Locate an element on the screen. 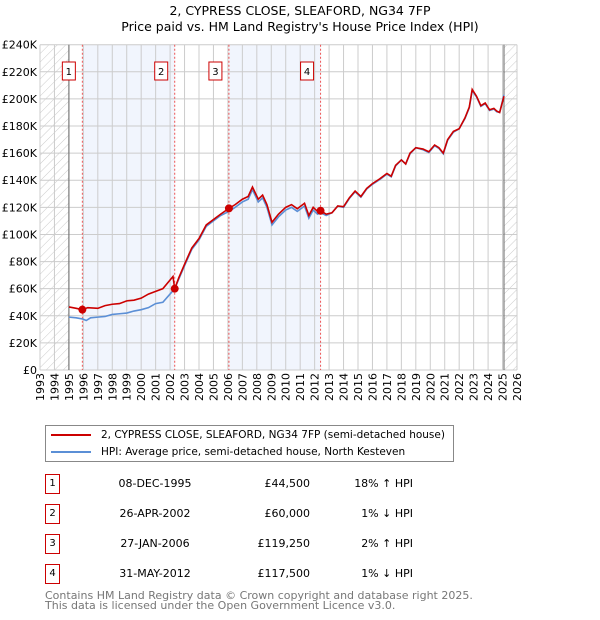  y-tick-label: £120K is located at coordinates (20, 207).